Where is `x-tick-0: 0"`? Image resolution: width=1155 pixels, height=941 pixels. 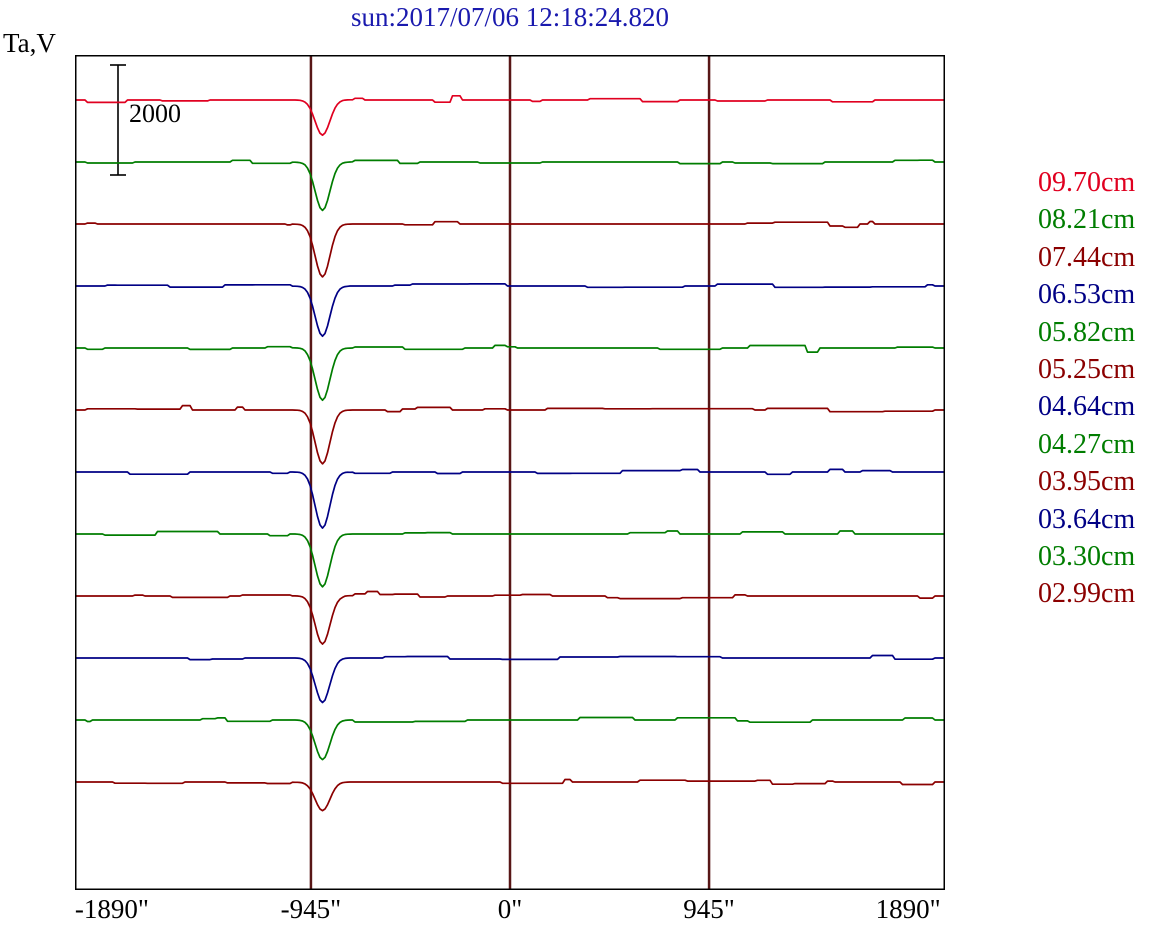 x-tick-0: 0" is located at coordinates (510, 909).